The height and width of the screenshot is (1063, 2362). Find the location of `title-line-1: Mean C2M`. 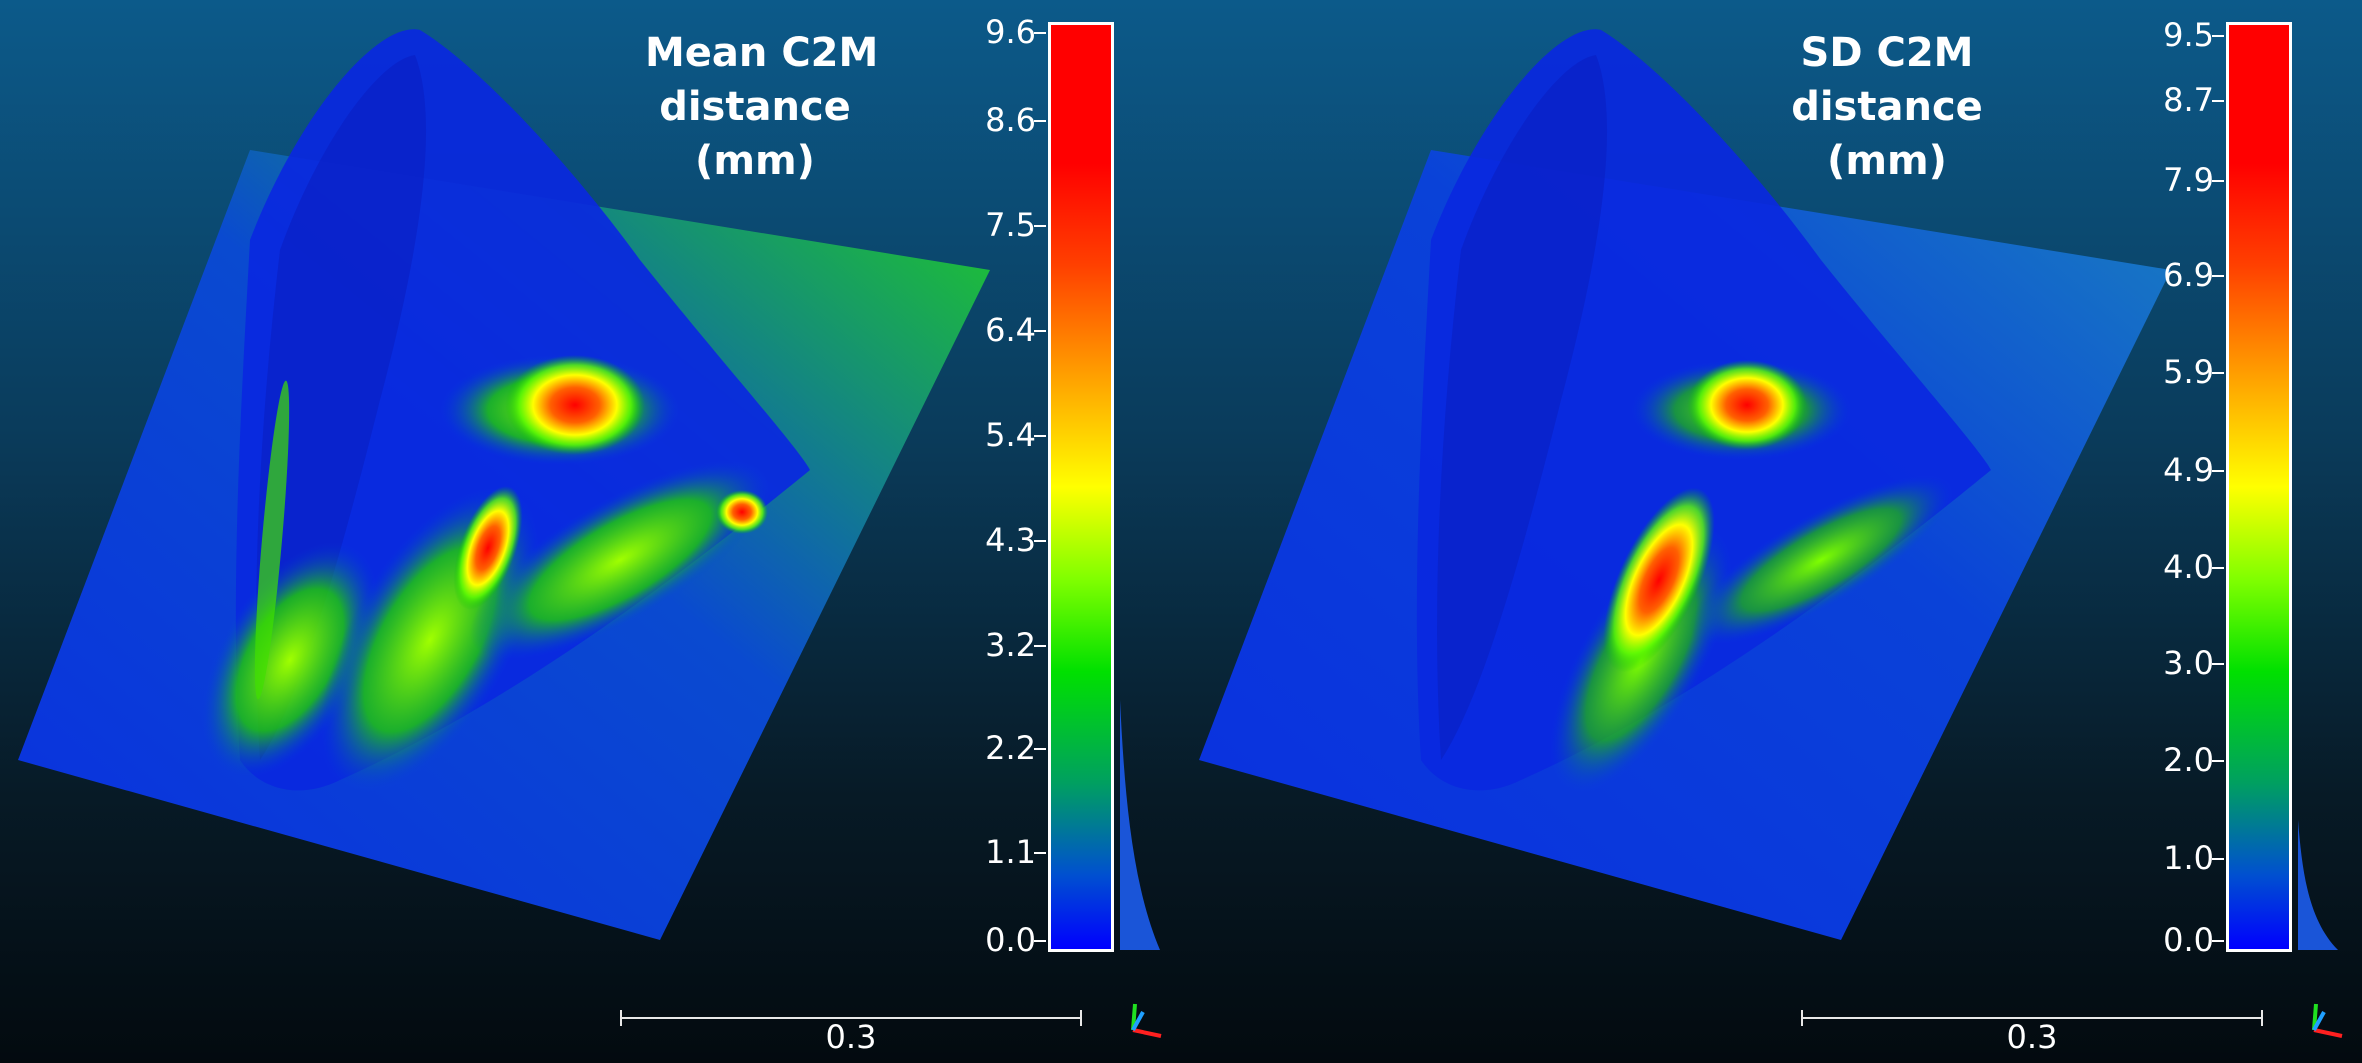

title-line-1: Mean C2M is located at coordinates (762, 53).